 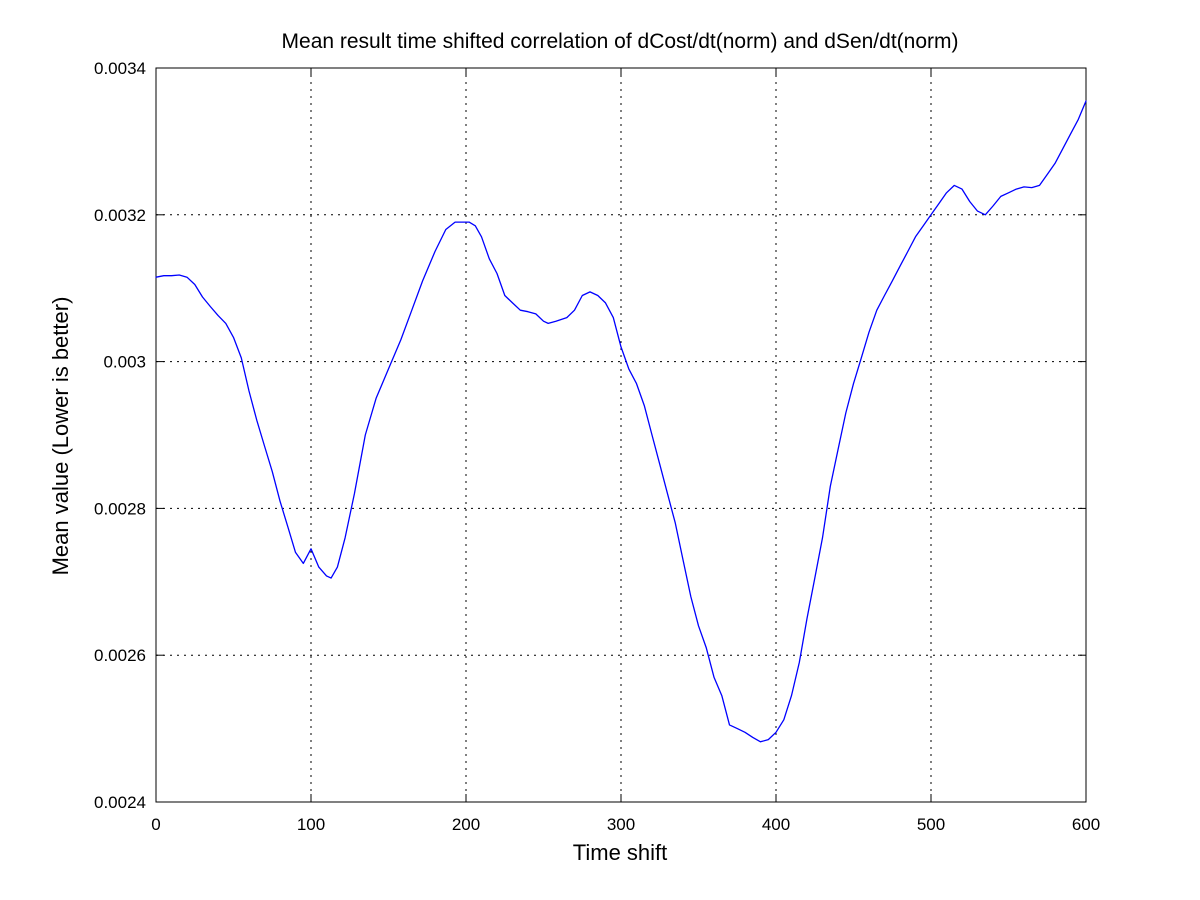 I want to click on y-axis-title: Mean value (Lower is better), so click(x=60, y=436).